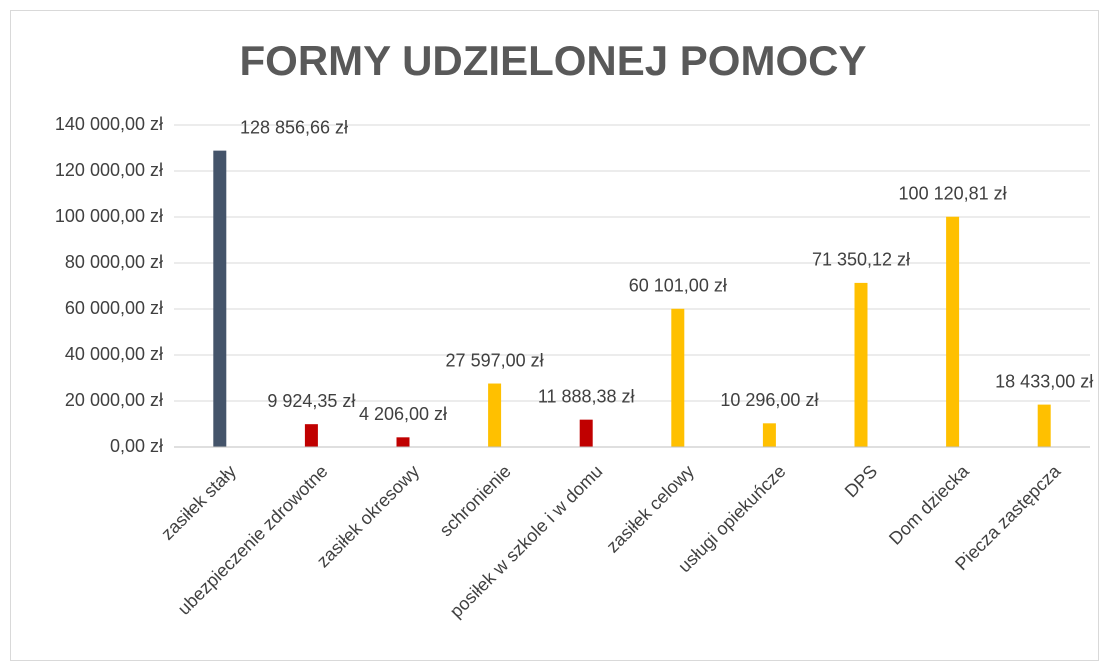 Image resolution: width=1109 pixels, height=671 pixels. I want to click on y-tick-label: 60 000,00 zł, so click(114, 308).